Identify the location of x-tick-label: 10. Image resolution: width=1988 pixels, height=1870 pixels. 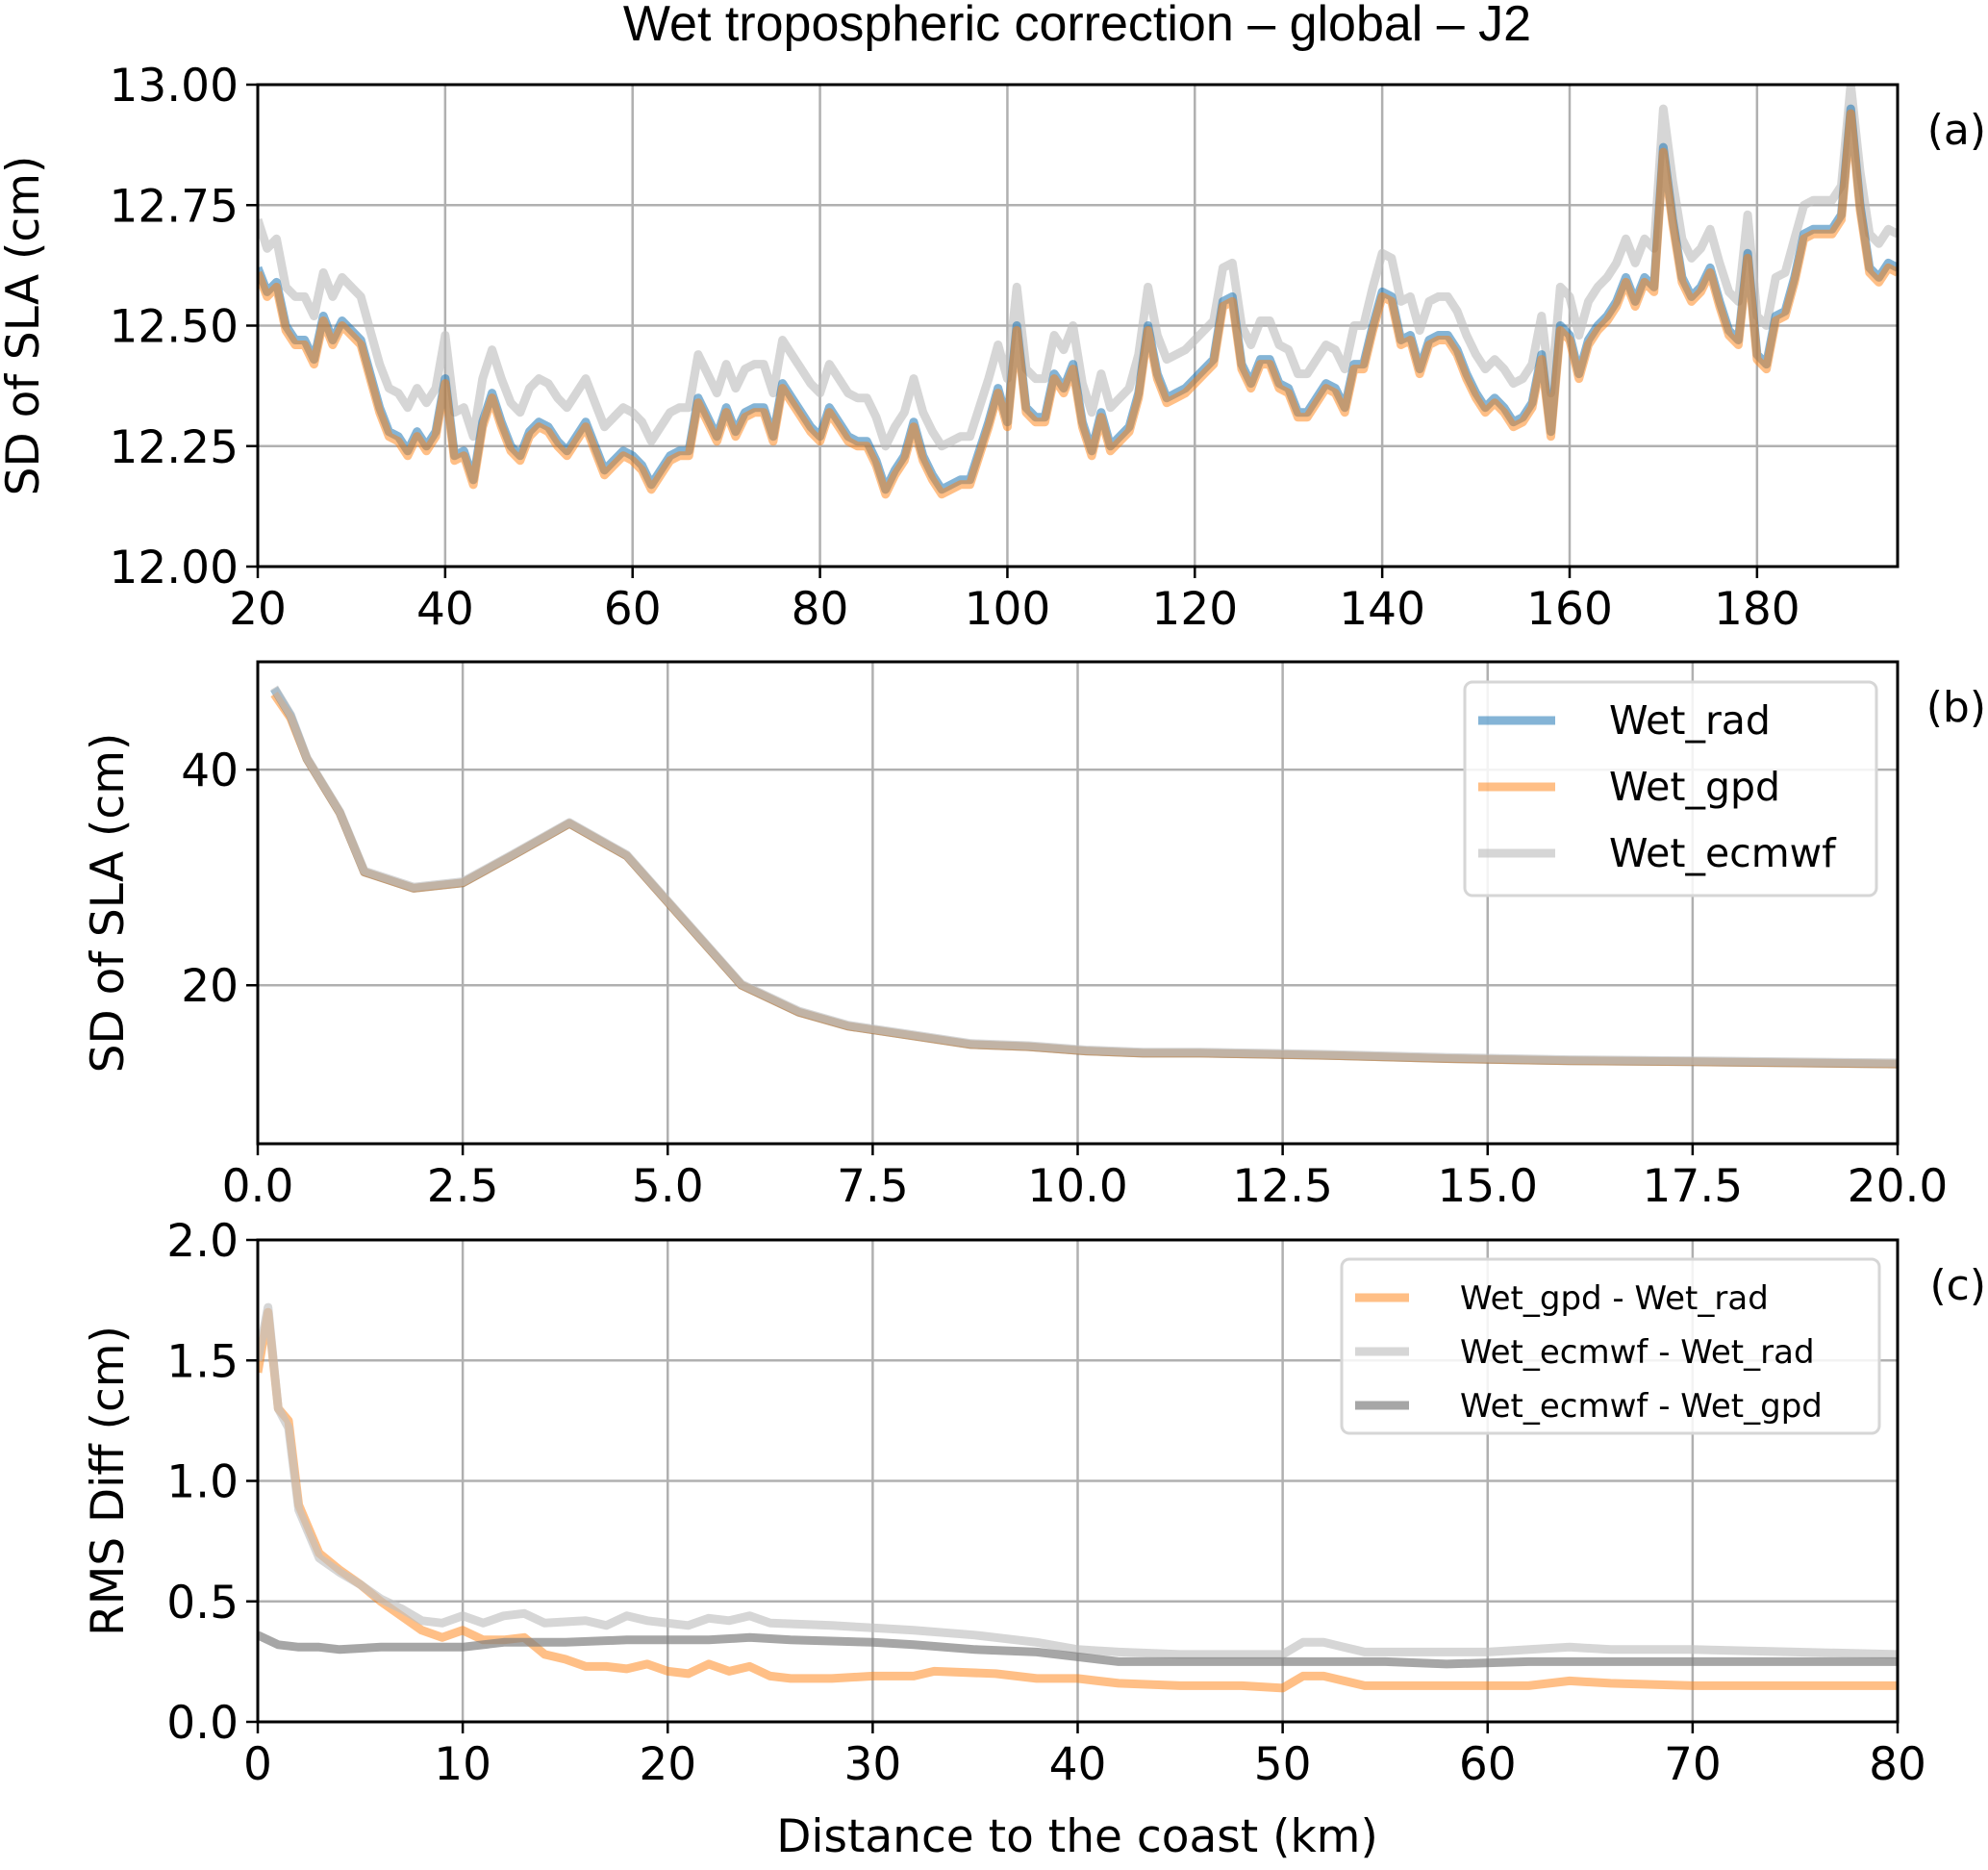
(462, 1764).